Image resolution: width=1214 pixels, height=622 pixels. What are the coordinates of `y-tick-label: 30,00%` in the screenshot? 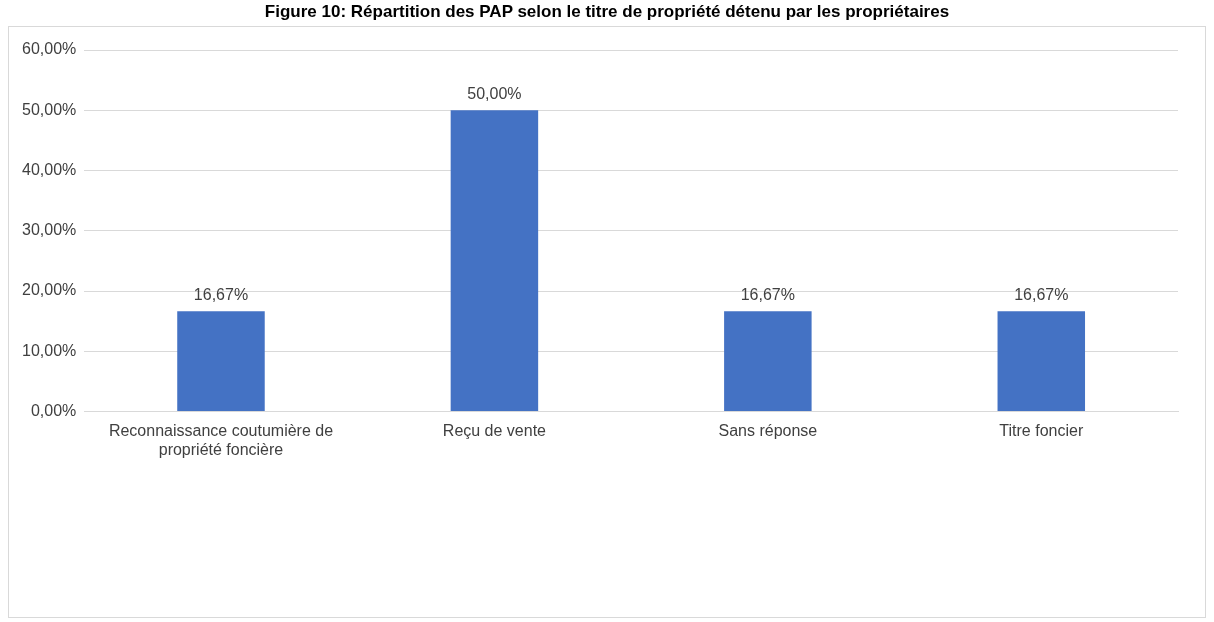 It's located at (49, 230).